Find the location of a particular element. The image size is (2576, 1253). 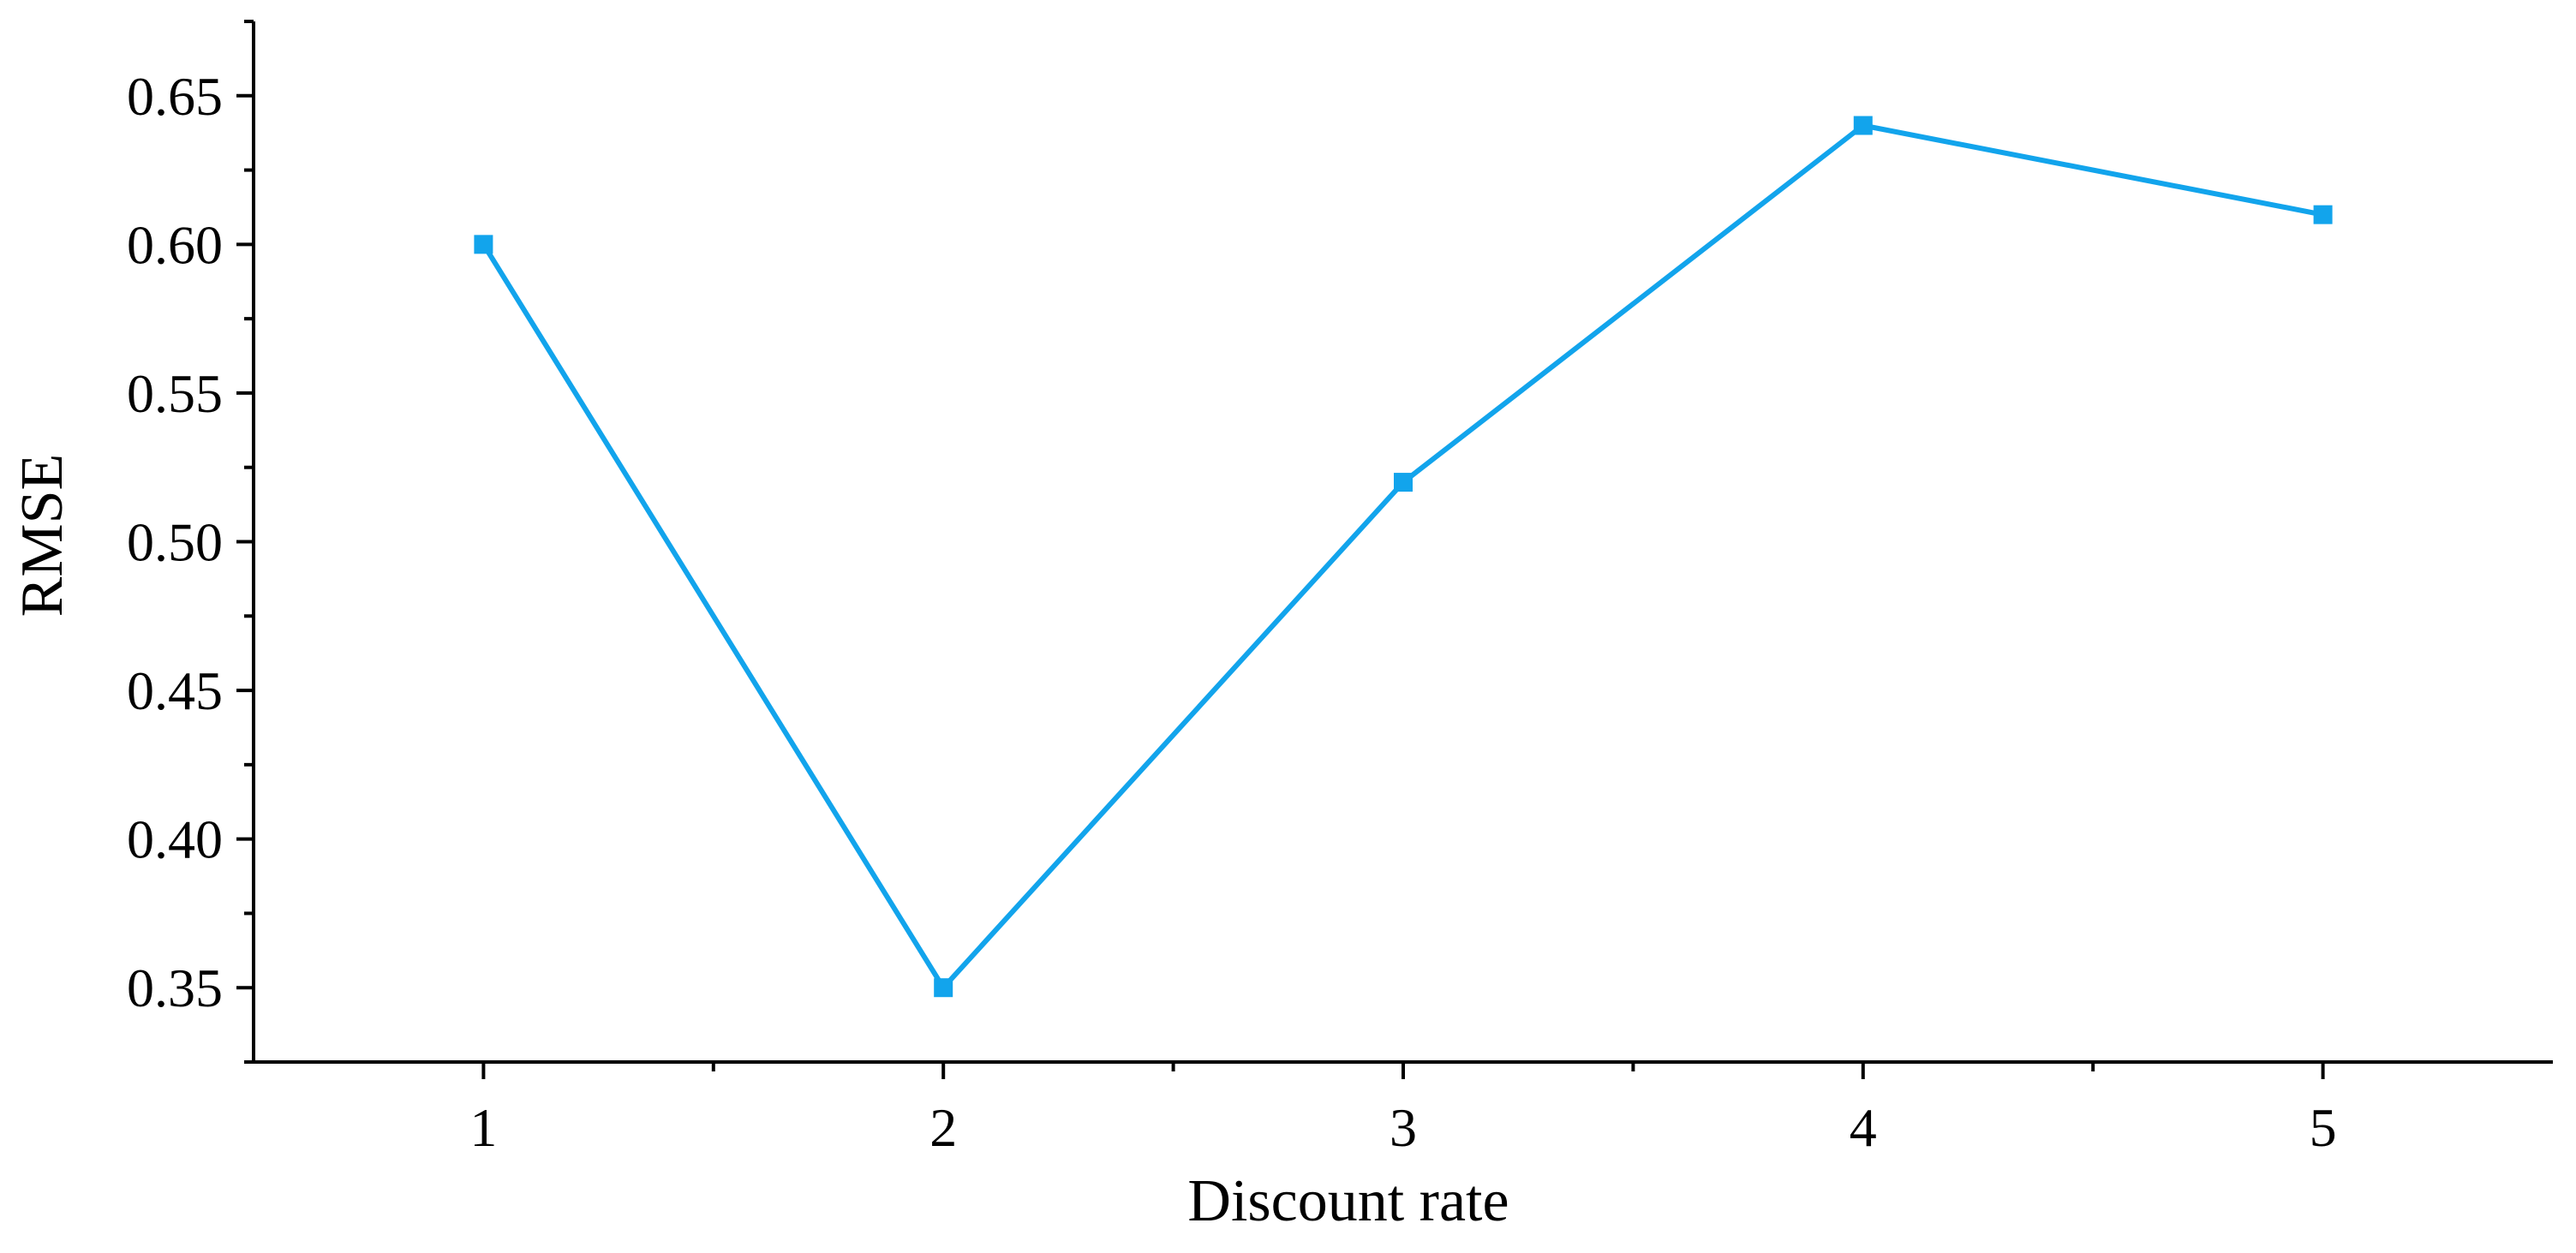

y-tick-label: 0.55 is located at coordinates (175, 393).